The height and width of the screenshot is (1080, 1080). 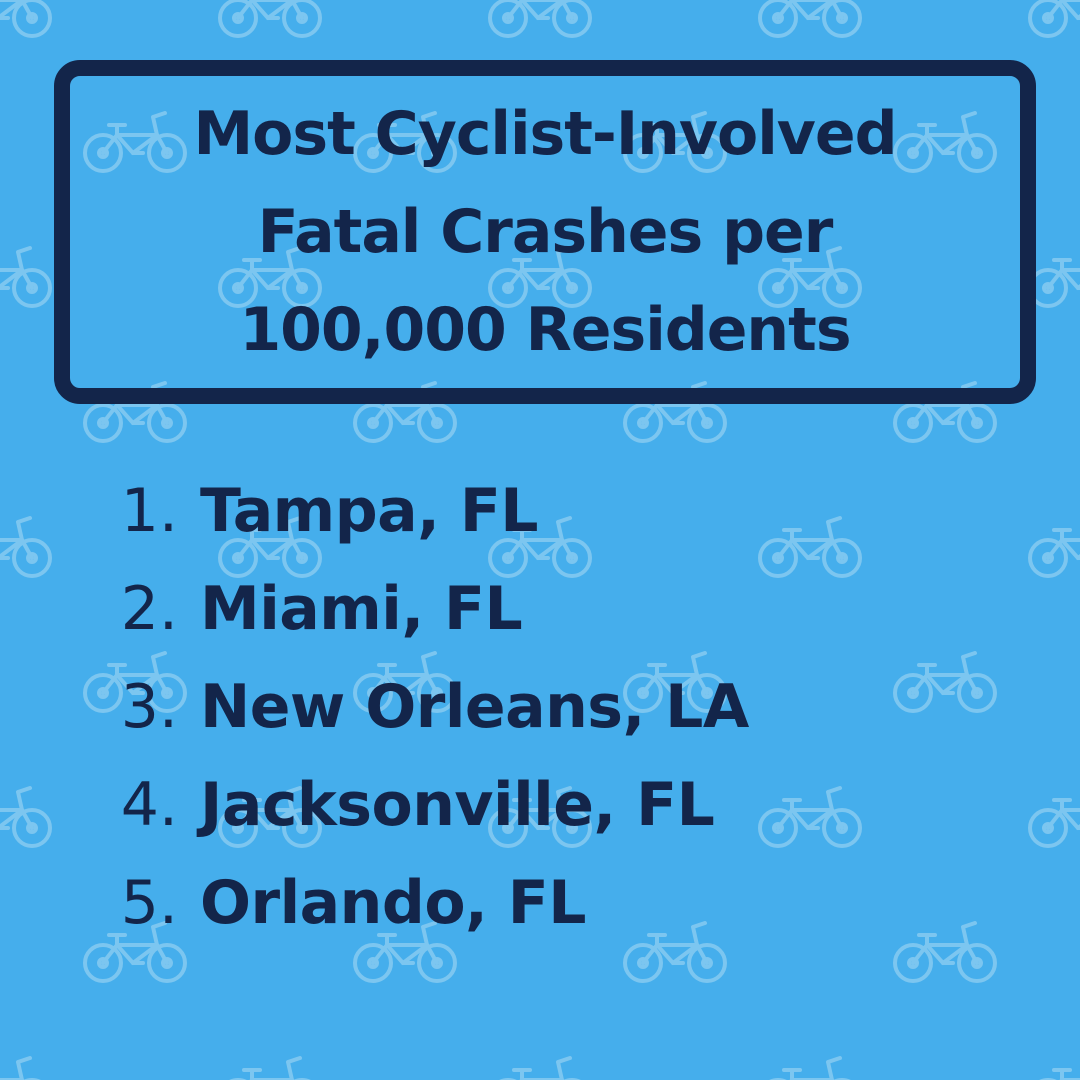 I want to click on city-name: Jacksonville, FL, so click(x=457, y=805).